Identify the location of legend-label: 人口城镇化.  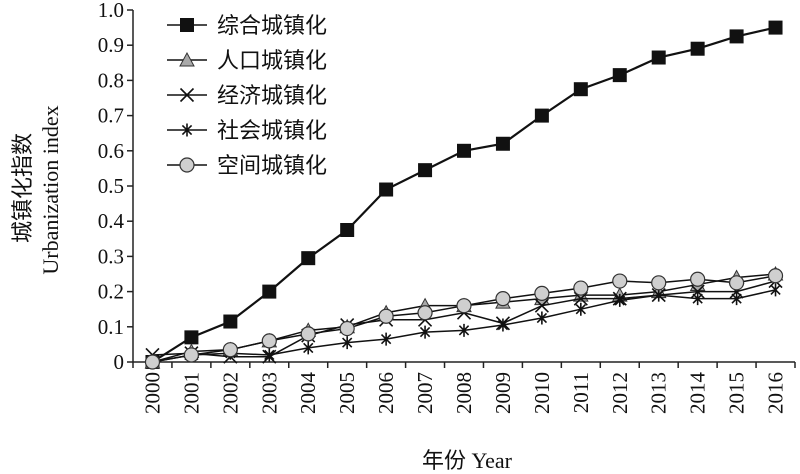
(272, 61).